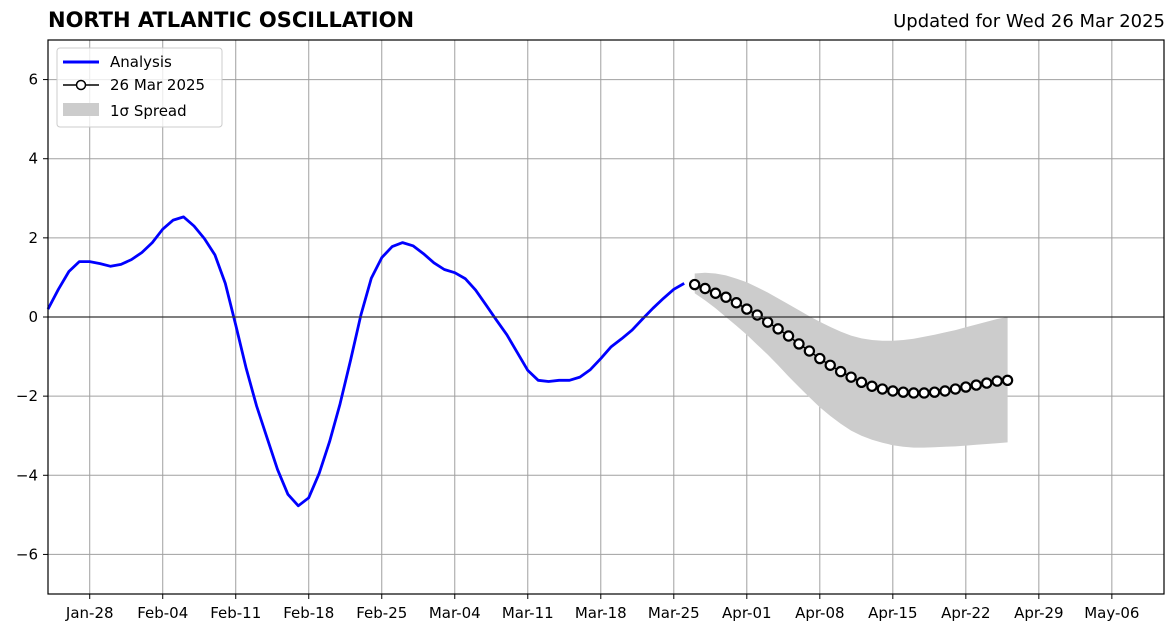 Image resolution: width=1176 pixels, height=633 pixels. What do you see at coordinates (674, 613) in the screenshot?
I see `x-tick-label: Mar-25` at bounding box center [674, 613].